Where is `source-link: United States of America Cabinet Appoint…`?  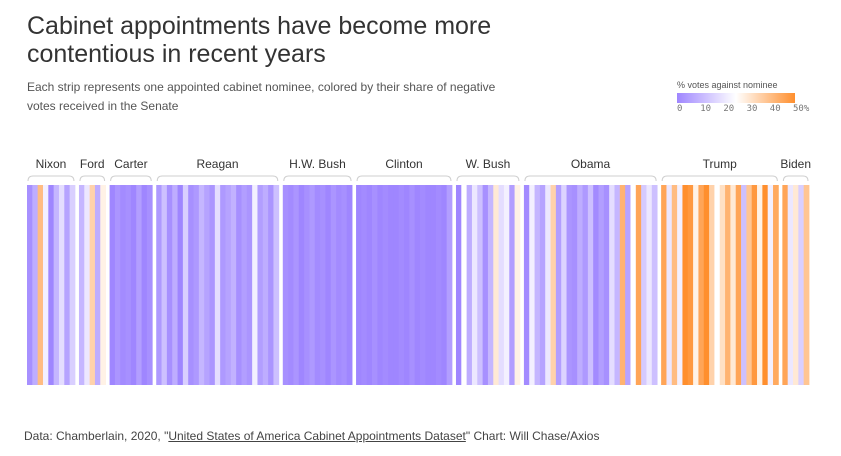 source-link: United States of America Cabinet Appoint… is located at coordinates (317, 436).